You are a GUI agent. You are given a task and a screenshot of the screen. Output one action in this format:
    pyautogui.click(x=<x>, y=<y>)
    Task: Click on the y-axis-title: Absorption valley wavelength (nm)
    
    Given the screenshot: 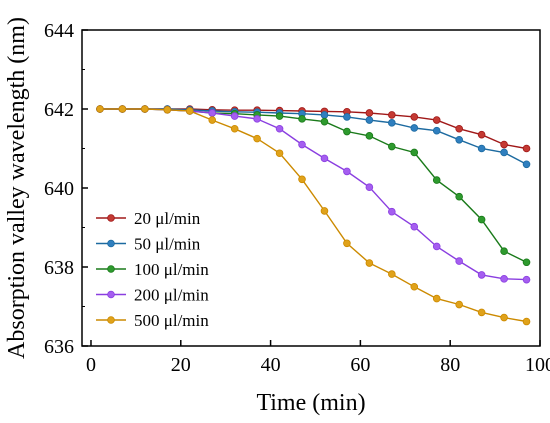 What is the action you would take?
    pyautogui.click(x=17, y=188)
    